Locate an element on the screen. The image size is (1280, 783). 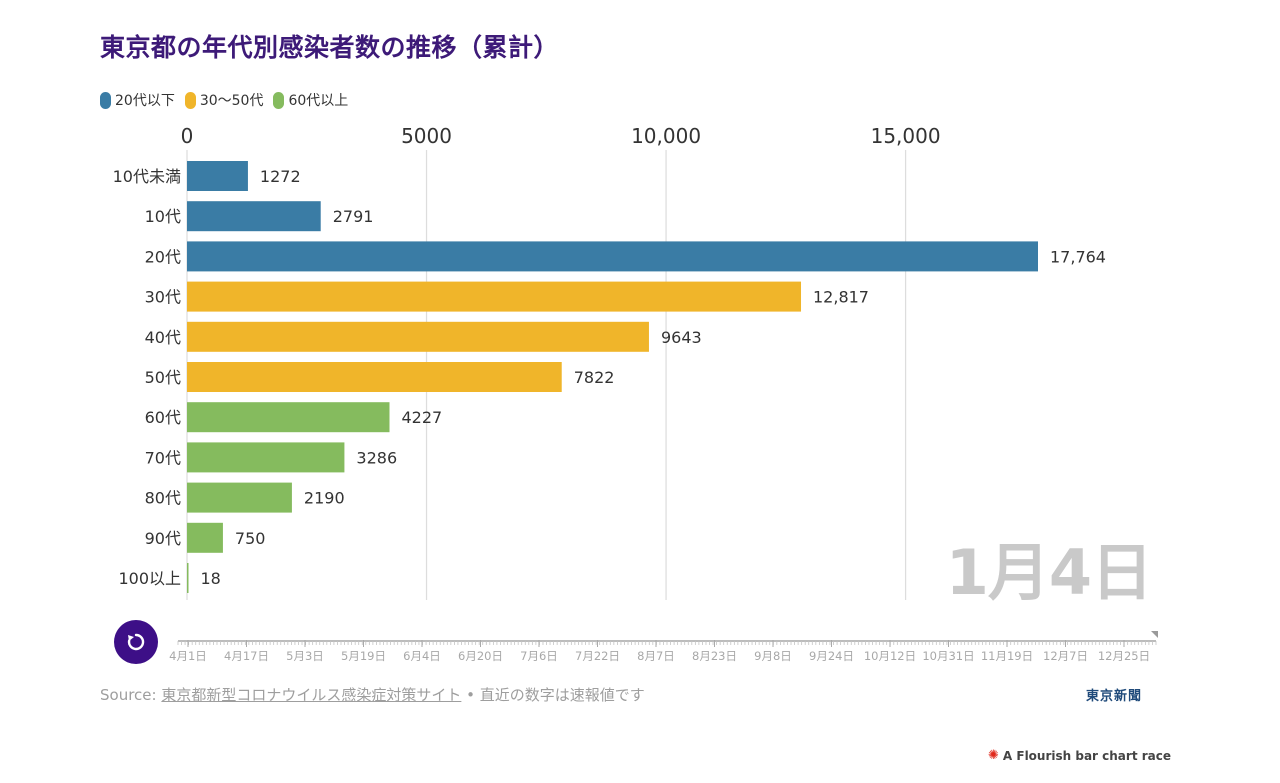
timeline-label: 4月1日 is located at coordinates (188, 656).